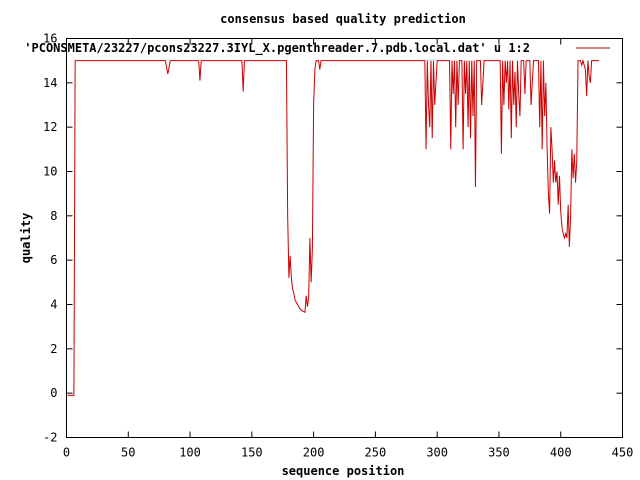 This screenshot has width=640, height=480. Describe the element at coordinates (50, 127) in the screenshot. I see `y-tick-label: 12` at that location.